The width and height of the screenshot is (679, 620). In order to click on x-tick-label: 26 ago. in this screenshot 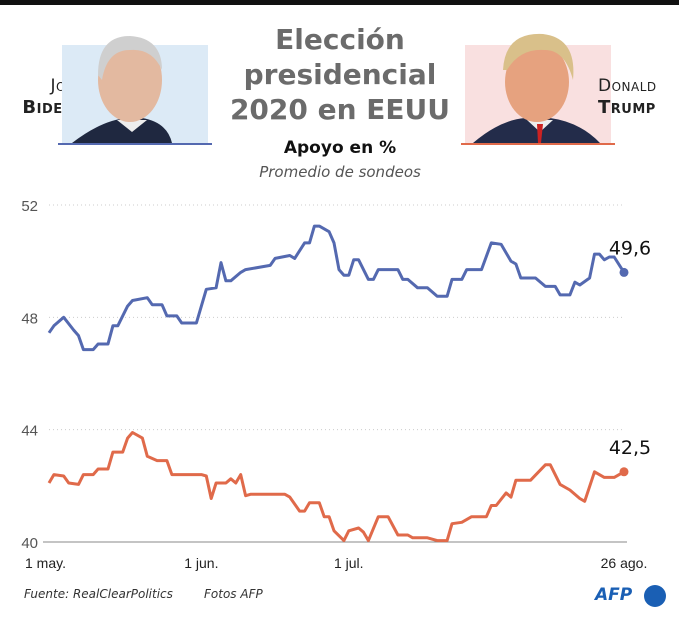, I will do `click(624, 563)`.